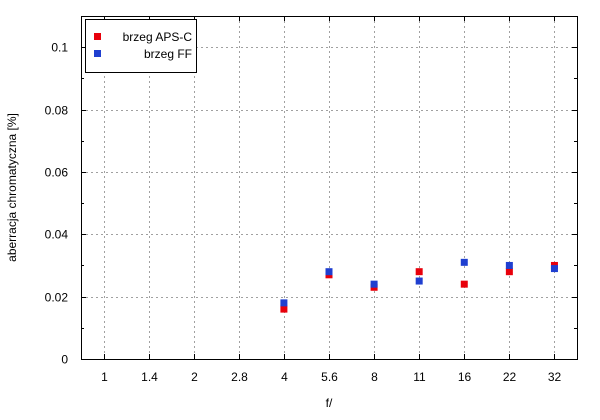 The image size is (600, 420). I want to click on y-axis-label: aberracja chromatyczna [%], so click(12, 187).